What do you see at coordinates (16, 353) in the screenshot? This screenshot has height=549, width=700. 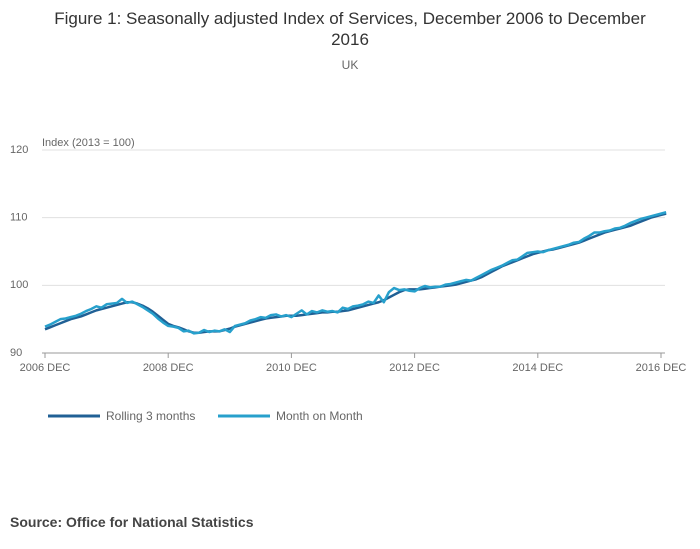 I see `y-tick-label: 90` at bounding box center [16, 353].